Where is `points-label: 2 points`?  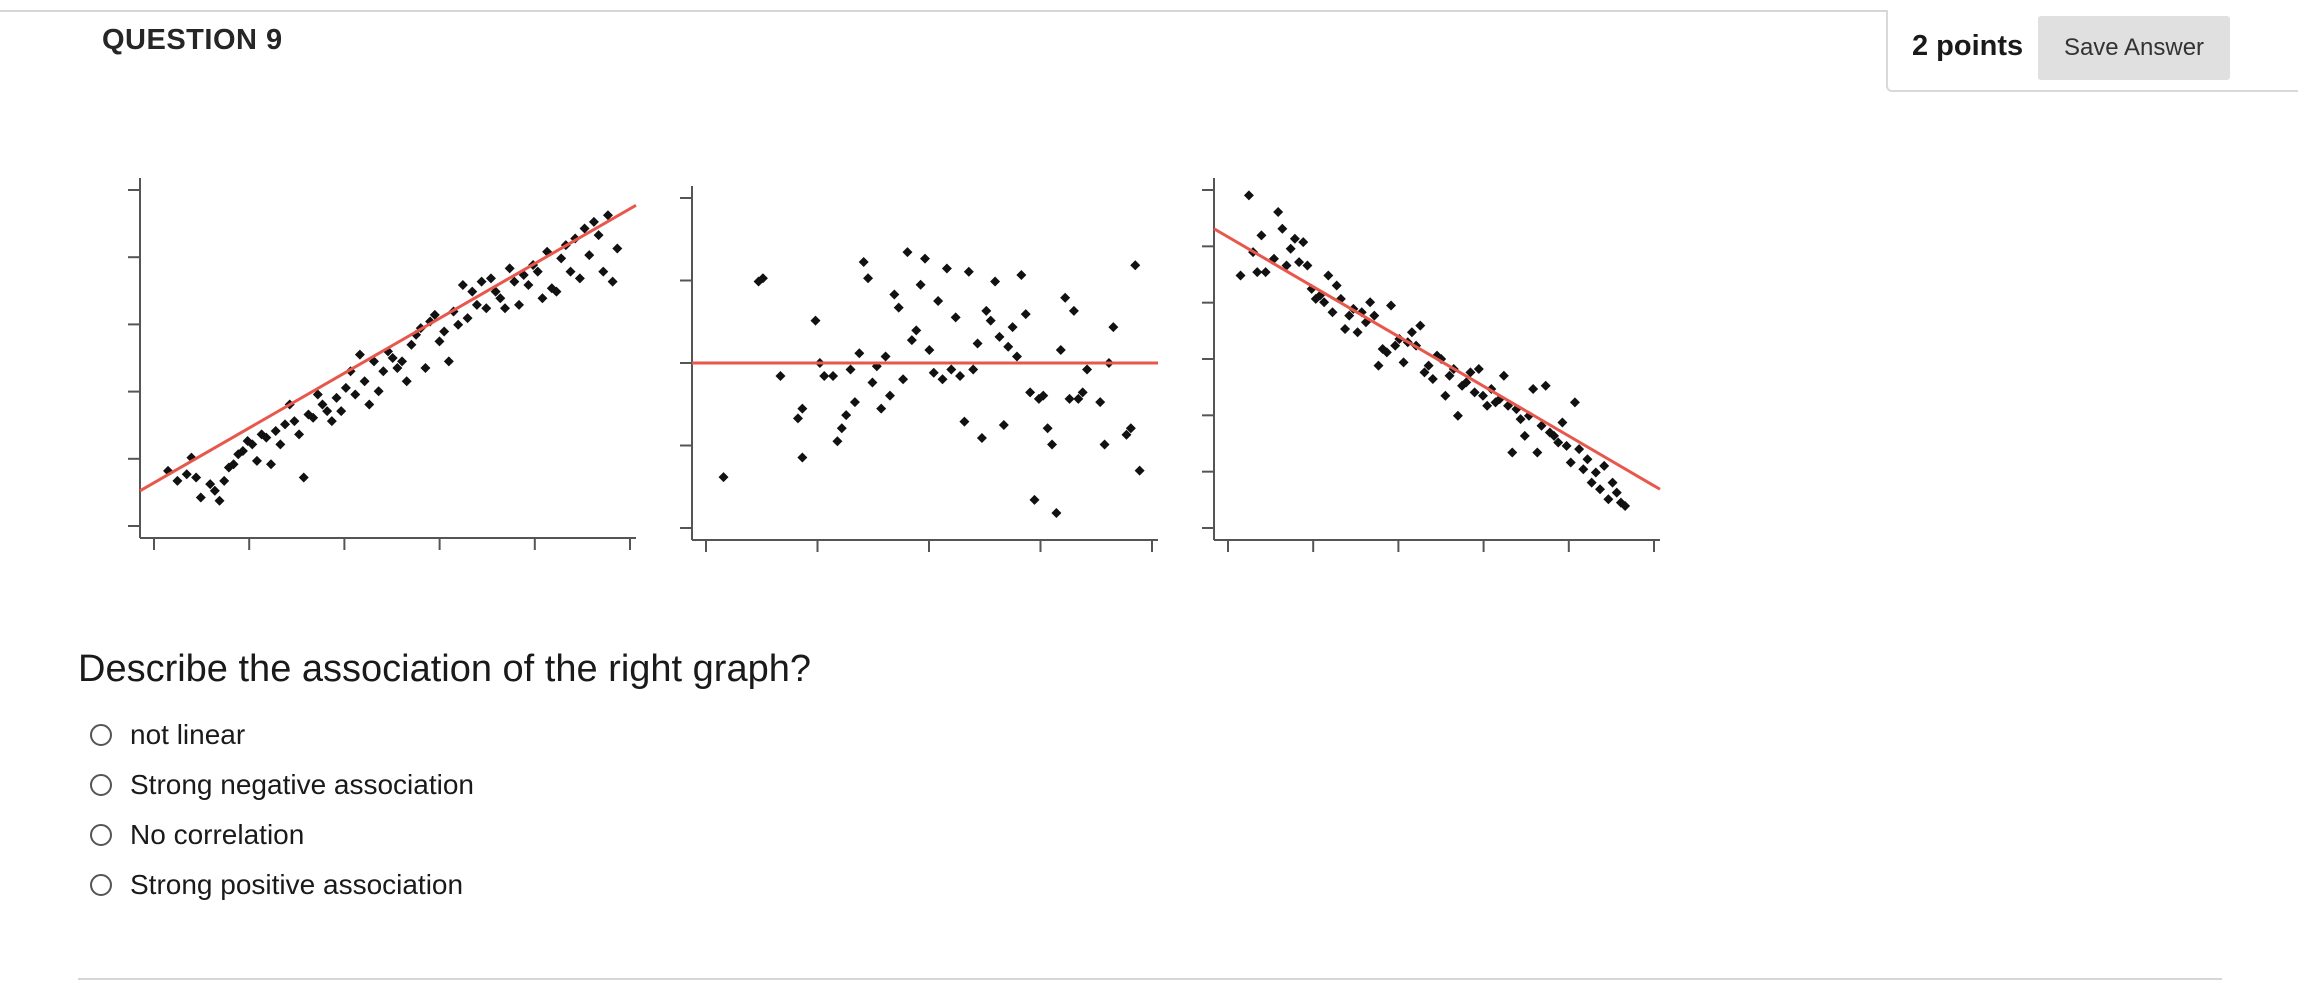 points-label: 2 points is located at coordinates (1968, 46).